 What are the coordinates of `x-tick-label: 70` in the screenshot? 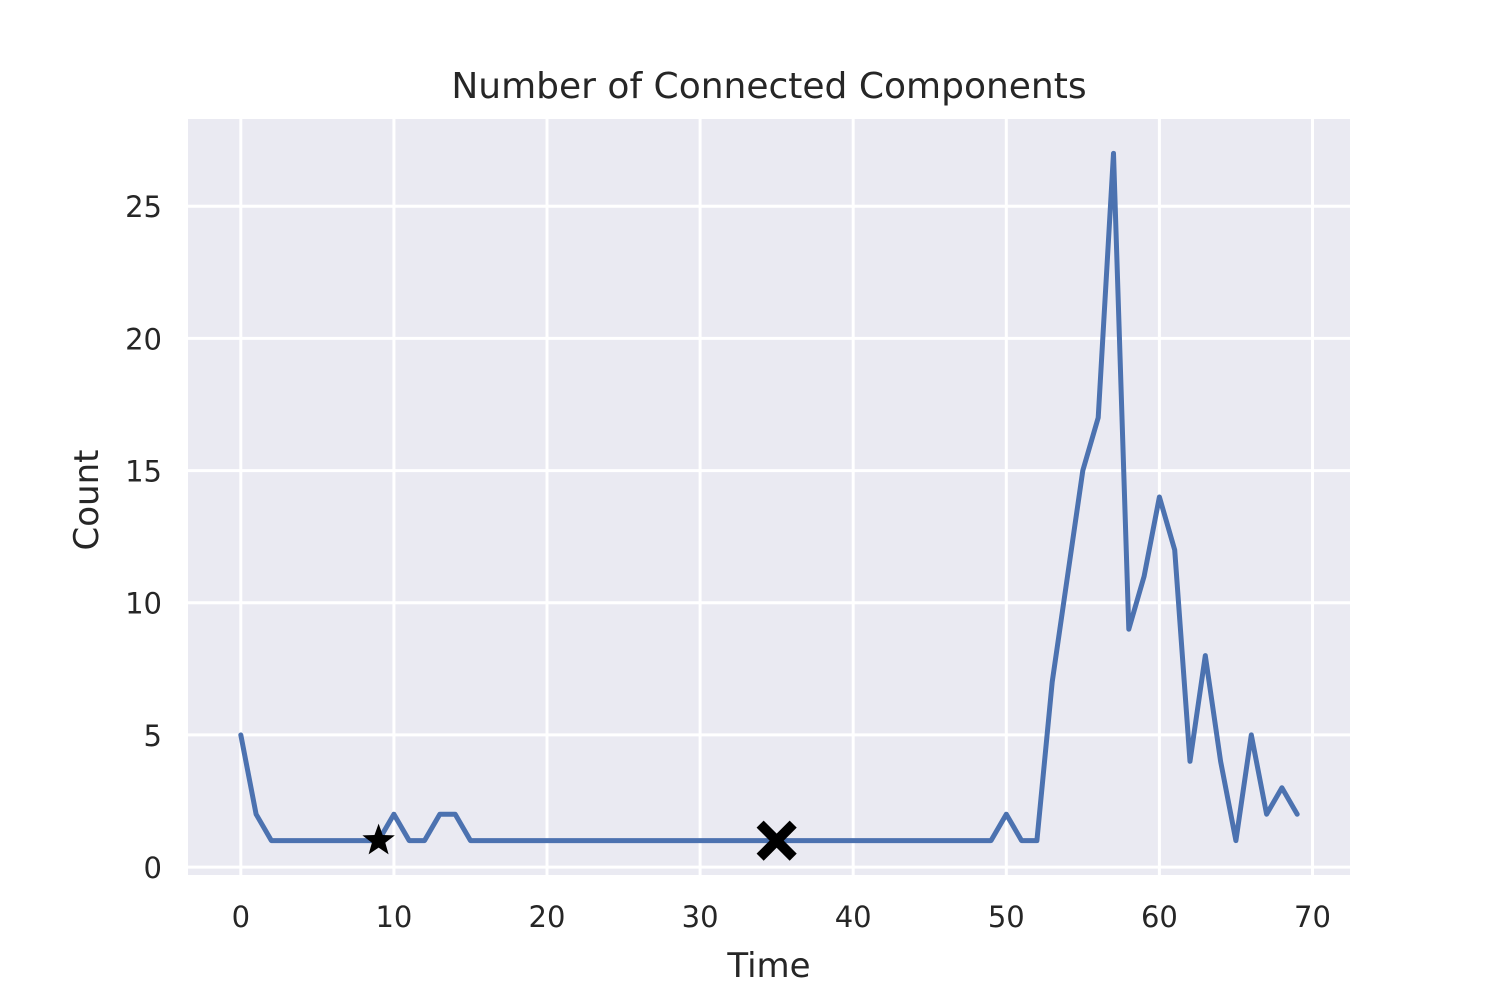 It's located at (1312, 917).